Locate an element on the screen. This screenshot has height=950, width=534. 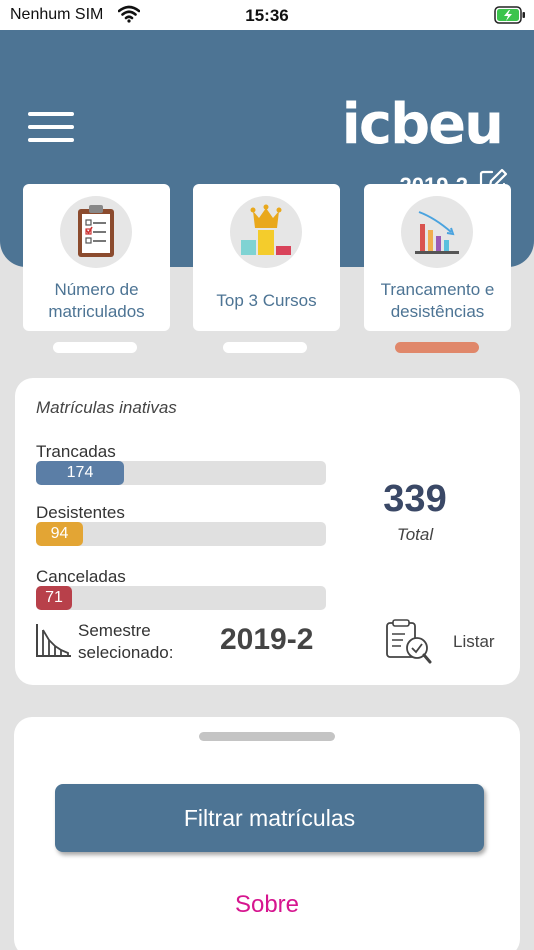
brand-logo: icbeu is located at coordinates (422, 124).